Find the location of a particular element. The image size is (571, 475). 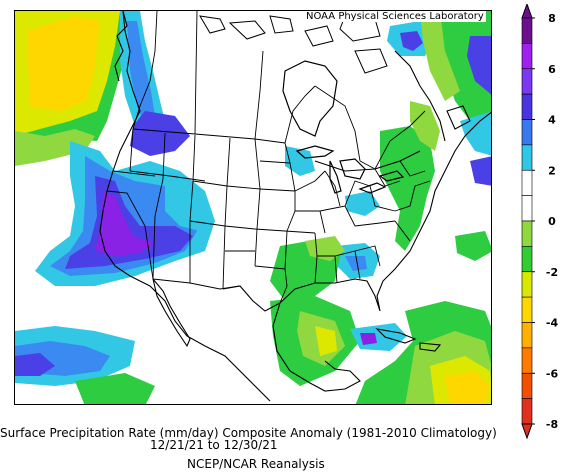

arctic-islands is located at coordinates (293, 44).